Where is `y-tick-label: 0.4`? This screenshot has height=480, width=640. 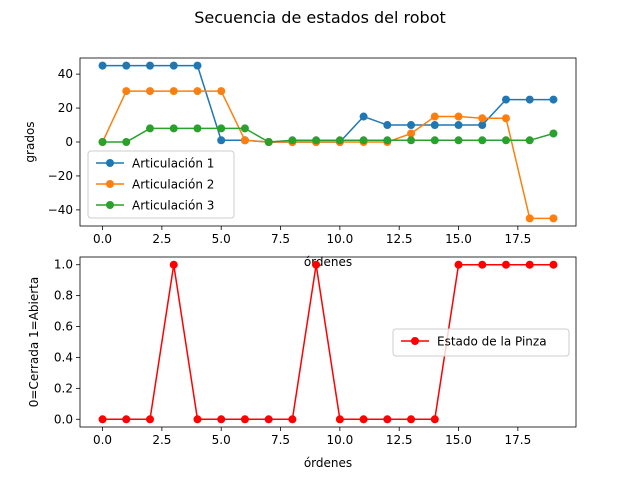 y-tick-label: 0.4 is located at coordinates (63, 357).